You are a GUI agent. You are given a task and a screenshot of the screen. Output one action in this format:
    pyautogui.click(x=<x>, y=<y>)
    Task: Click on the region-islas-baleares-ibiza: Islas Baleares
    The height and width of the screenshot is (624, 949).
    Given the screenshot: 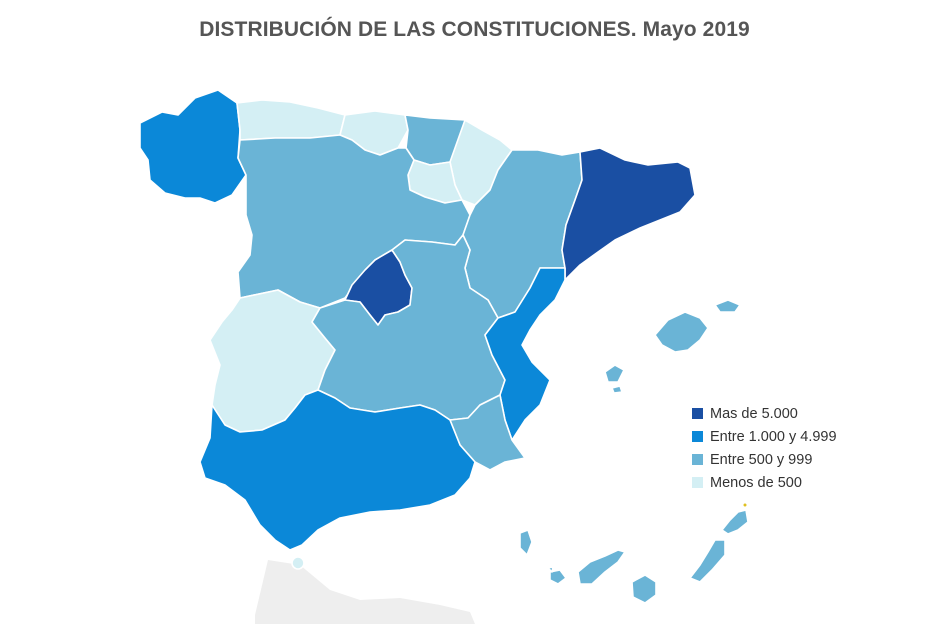 What is the action you would take?
    pyautogui.click(x=614, y=373)
    